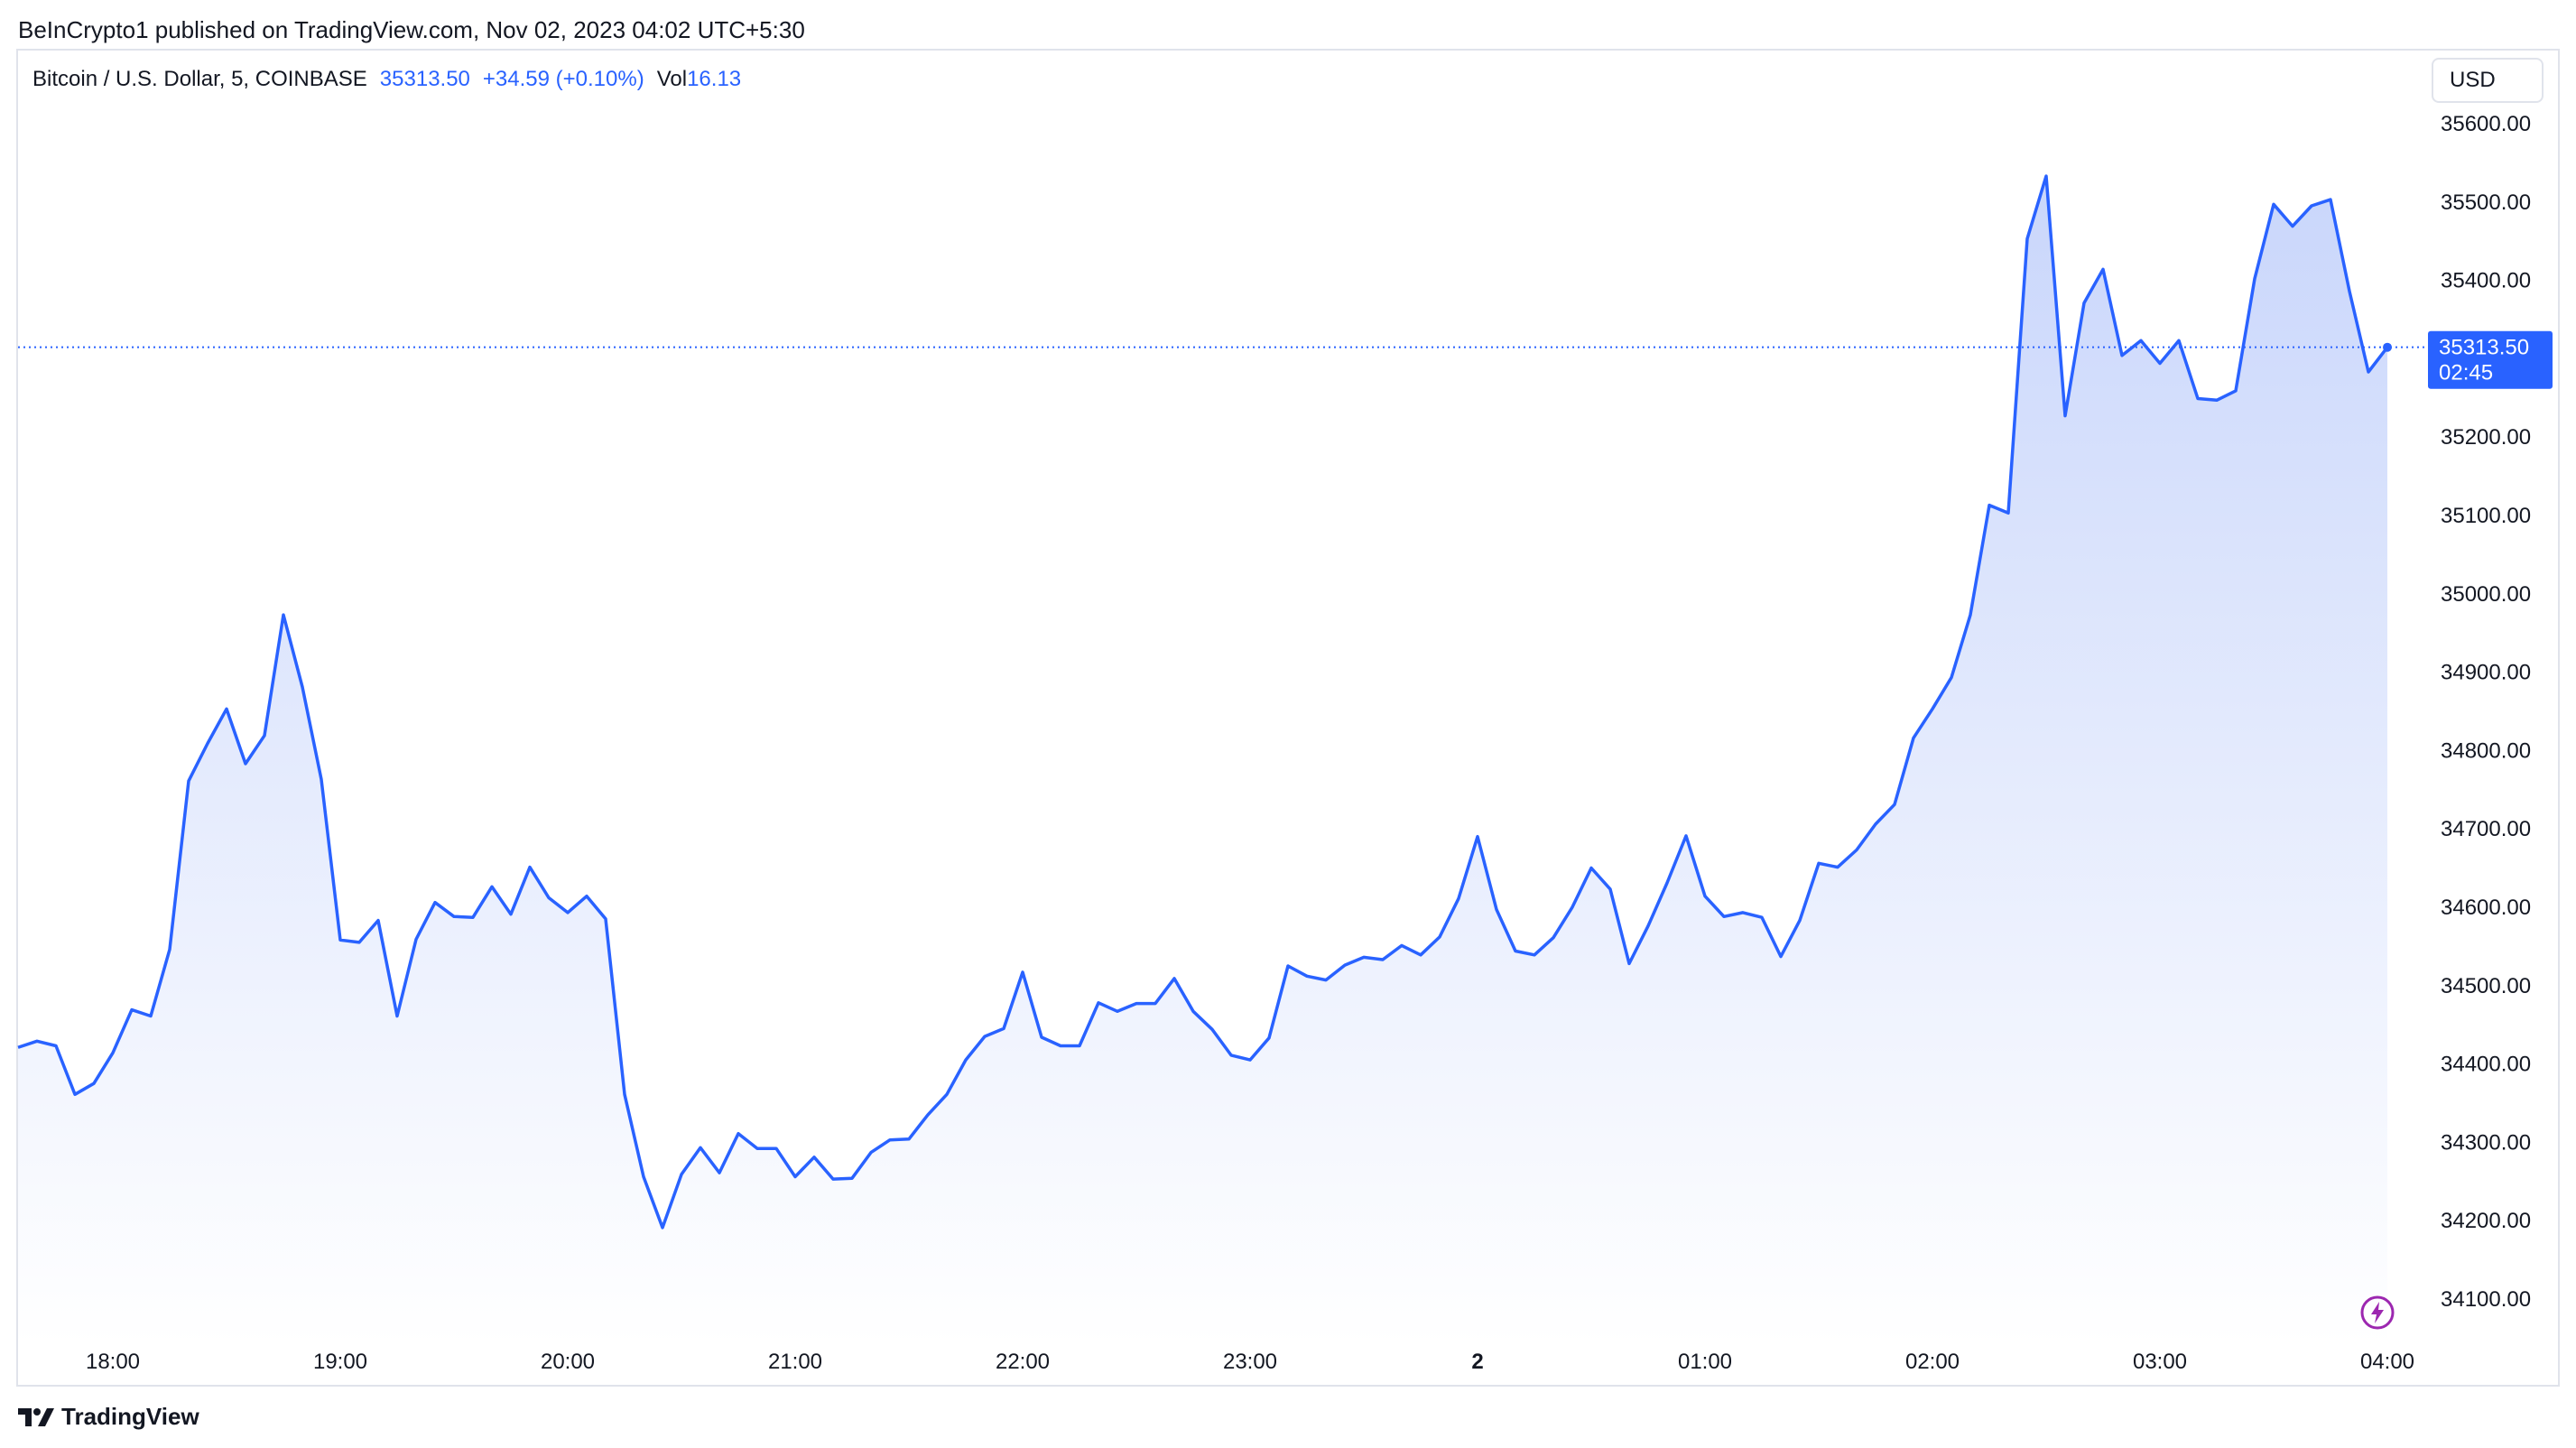 The image size is (2576, 1448). Describe the element at coordinates (2488, 80) in the screenshot. I see `currency-button: USD` at that location.